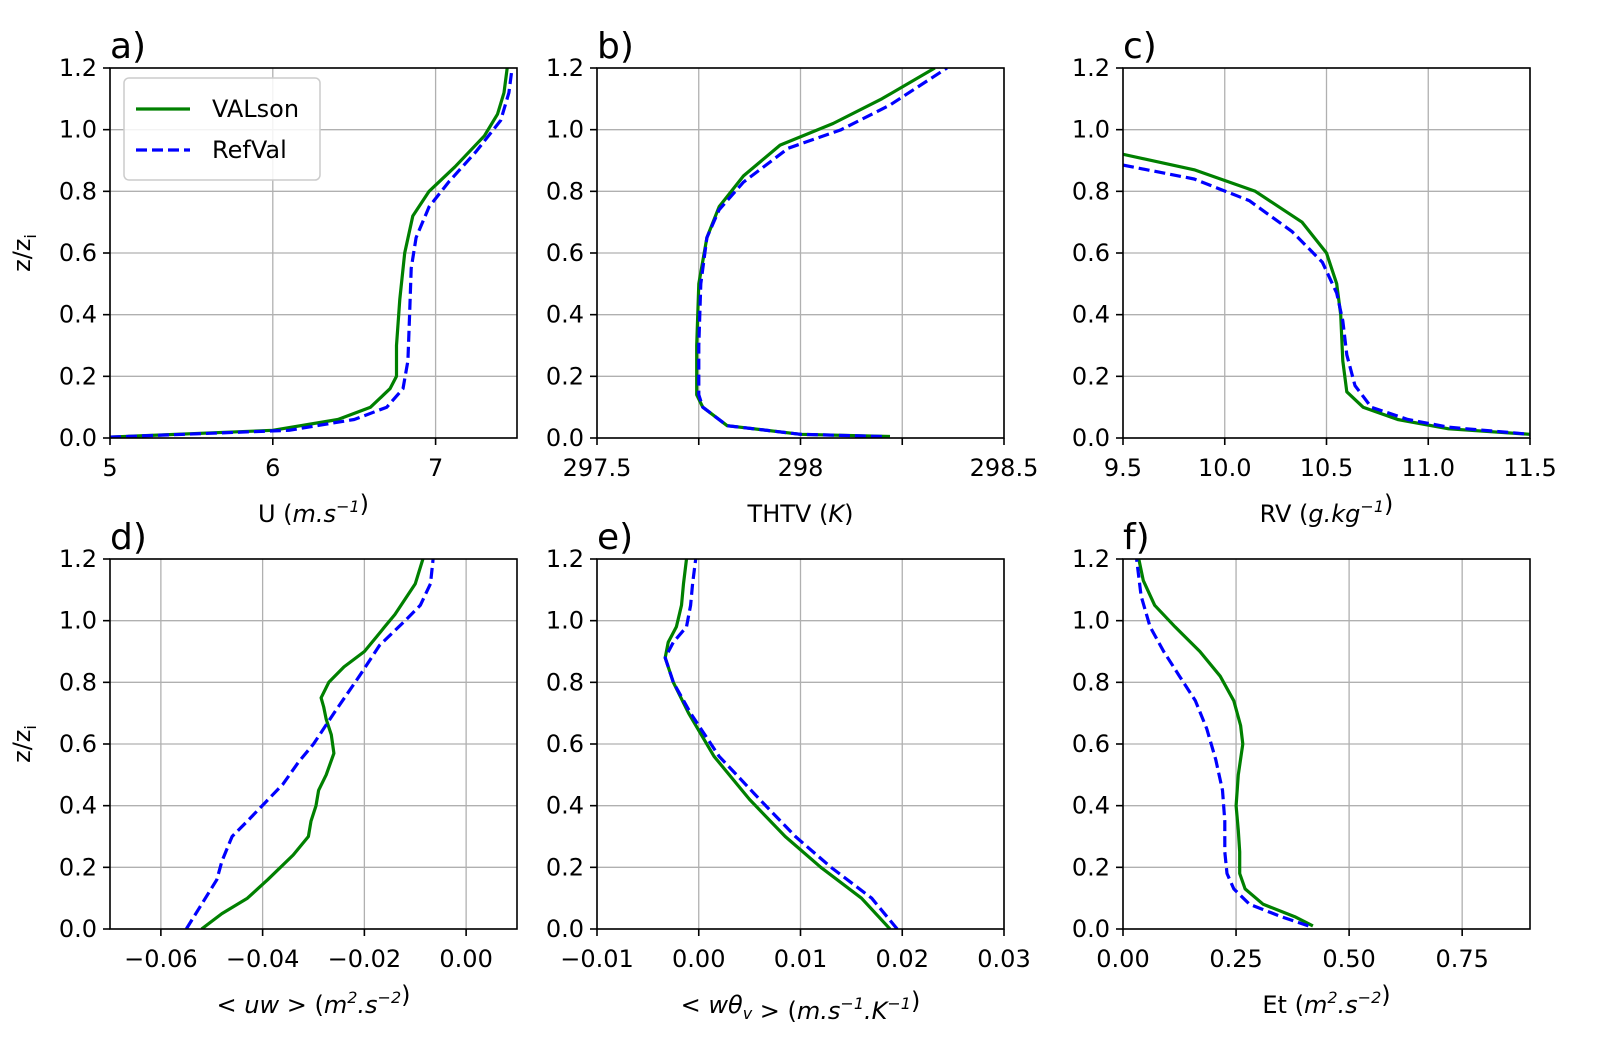  Describe the element at coordinates (615, 537) in the screenshot. I see `panel-title: e)` at that location.